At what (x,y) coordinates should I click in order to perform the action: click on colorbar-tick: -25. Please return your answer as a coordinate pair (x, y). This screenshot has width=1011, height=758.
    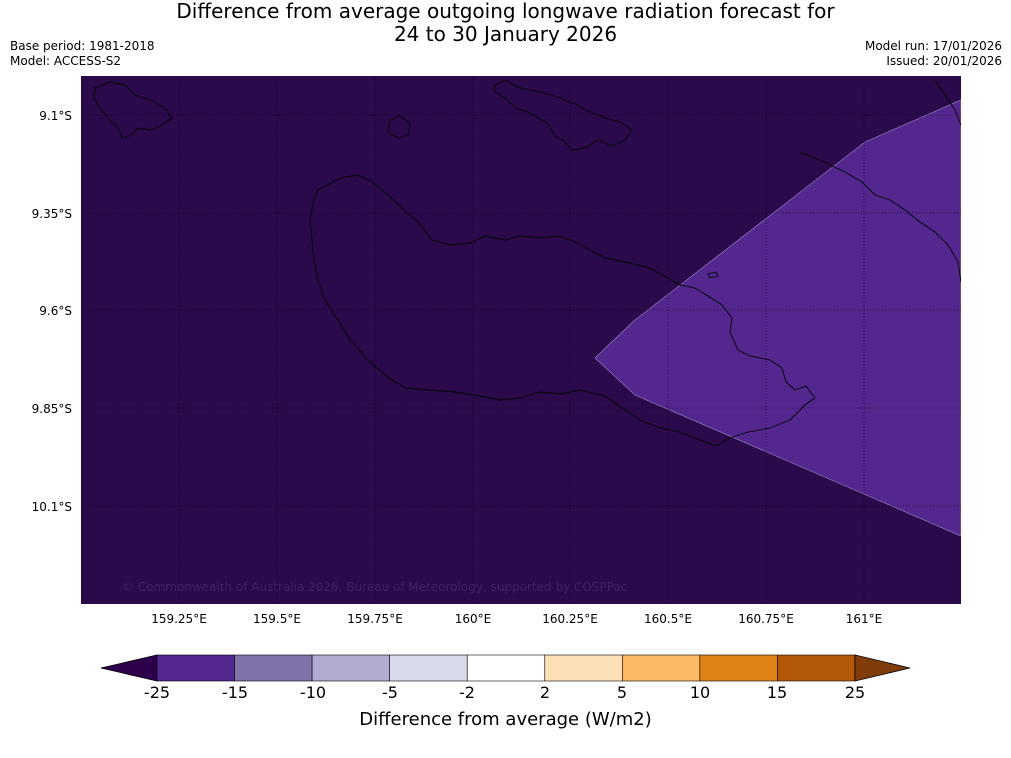
    Looking at the image, I should click on (157, 692).